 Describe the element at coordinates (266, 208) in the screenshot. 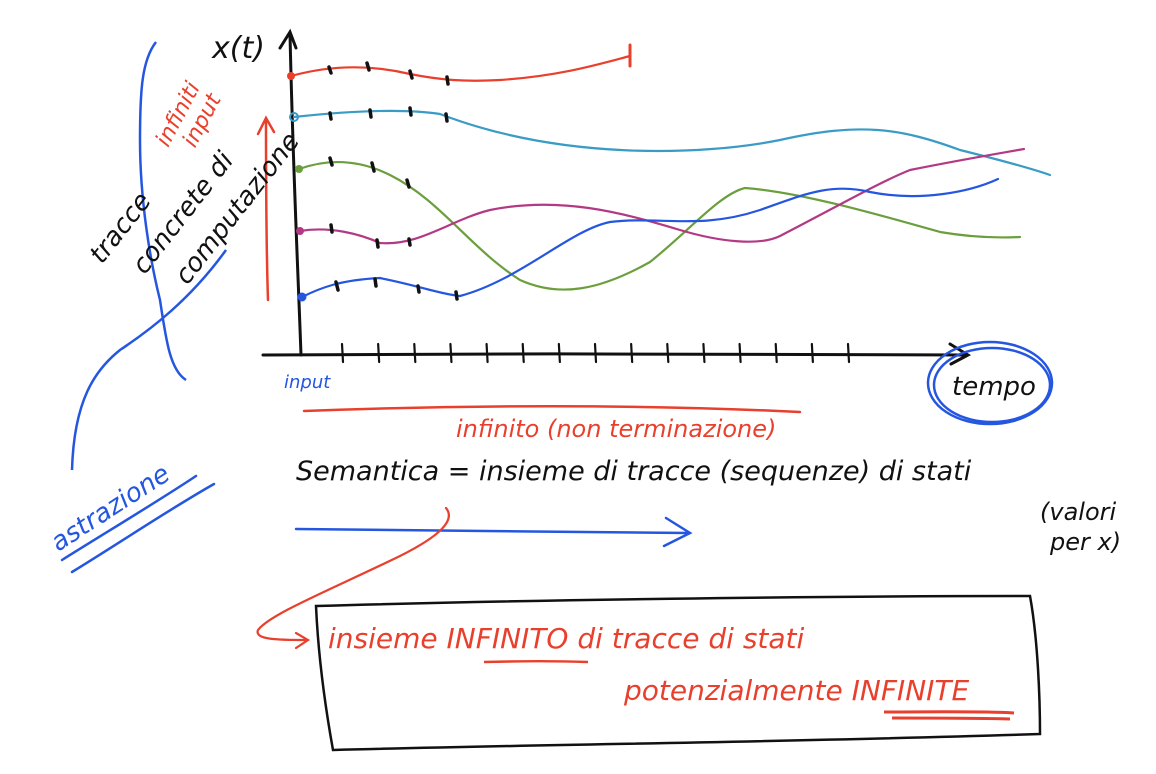

I see `infiniti-input-arrow` at that location.